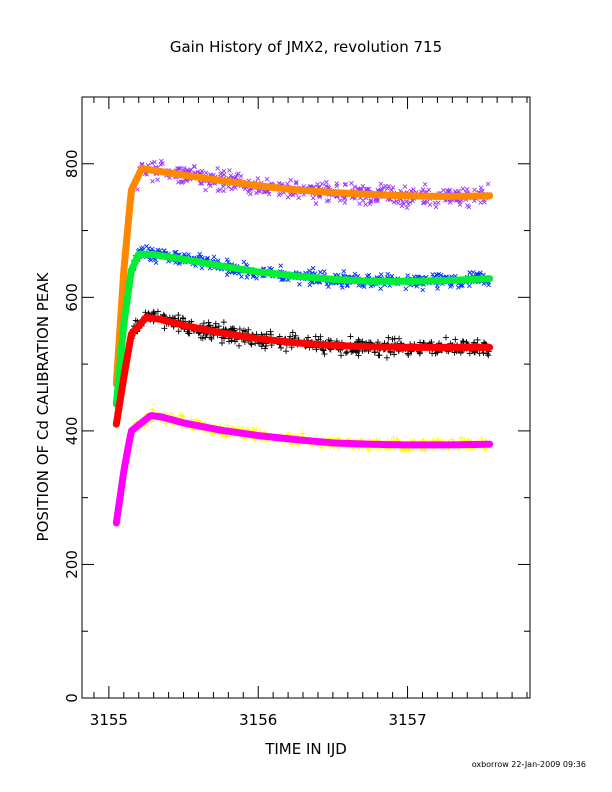 Image resolution: width=612 pixels, height=792 pixels. I want to click on x-tick-label: 3156, so click(258, 720).